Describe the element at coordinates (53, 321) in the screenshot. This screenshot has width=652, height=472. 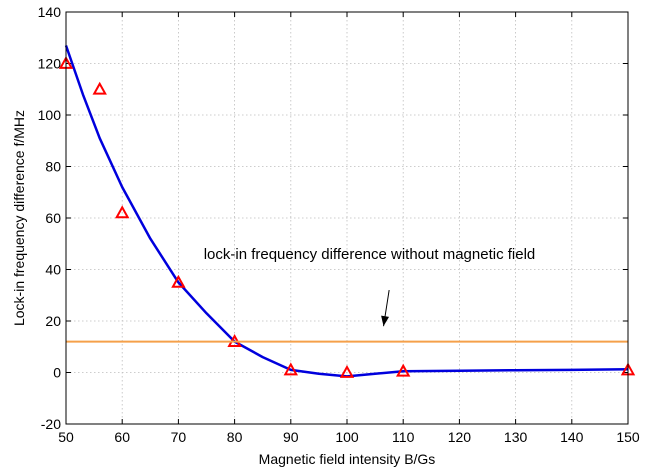
I see `y-tick-label: 20` at that location.